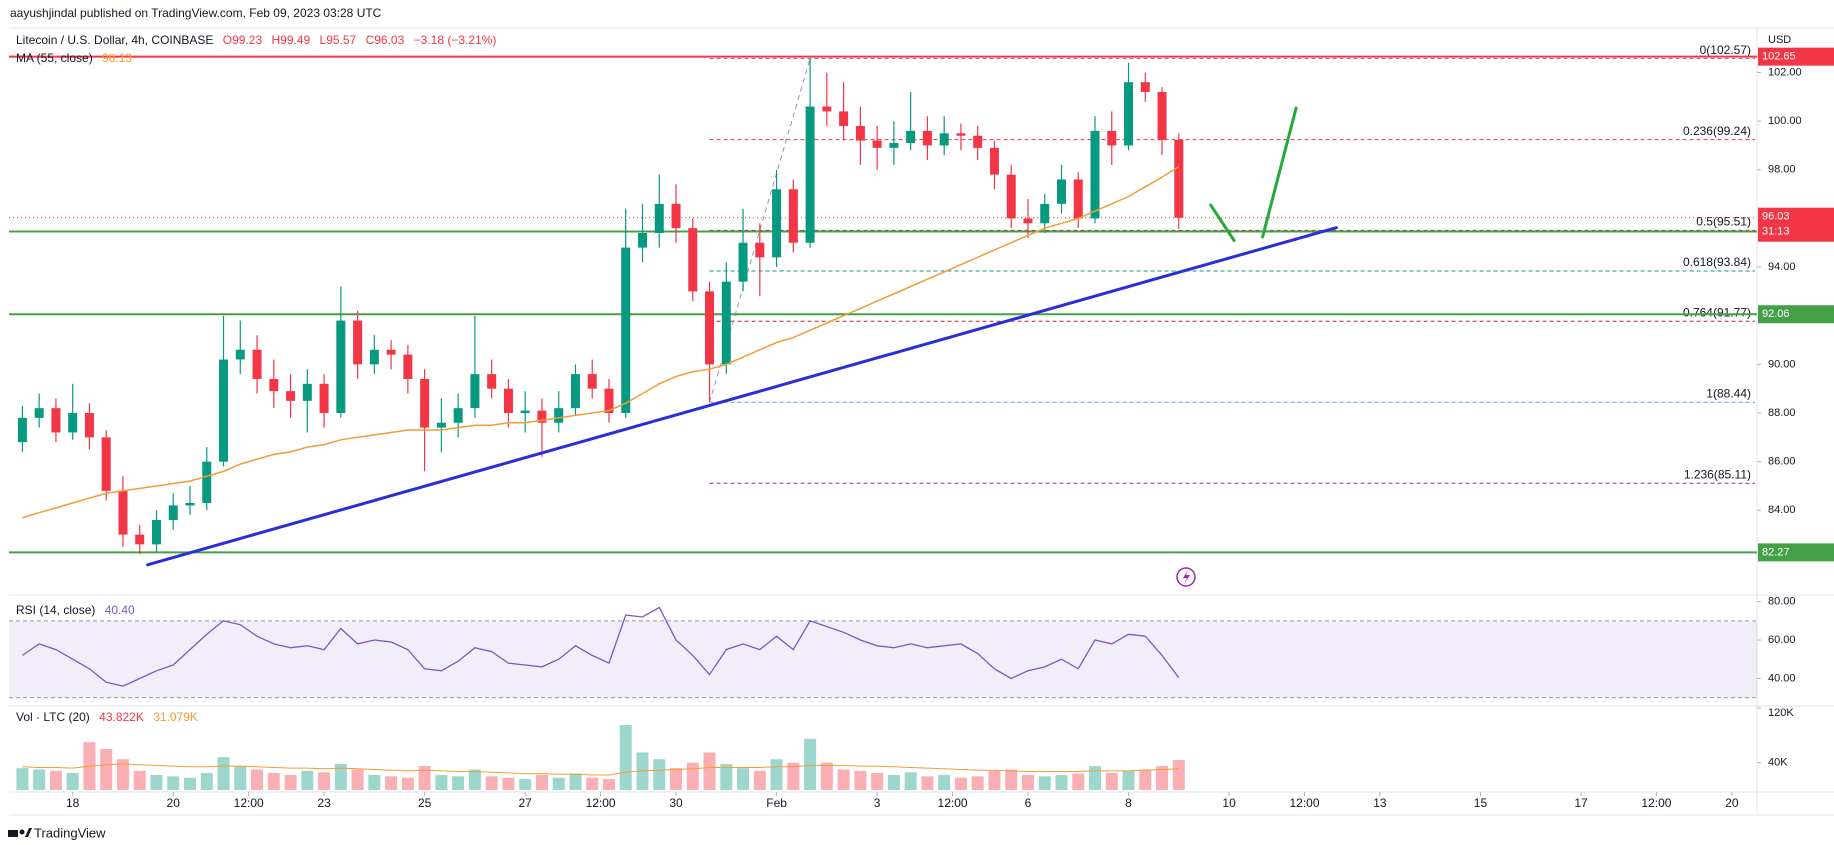  I want to click on last-price-label: 96.03, so click(1776, 217).